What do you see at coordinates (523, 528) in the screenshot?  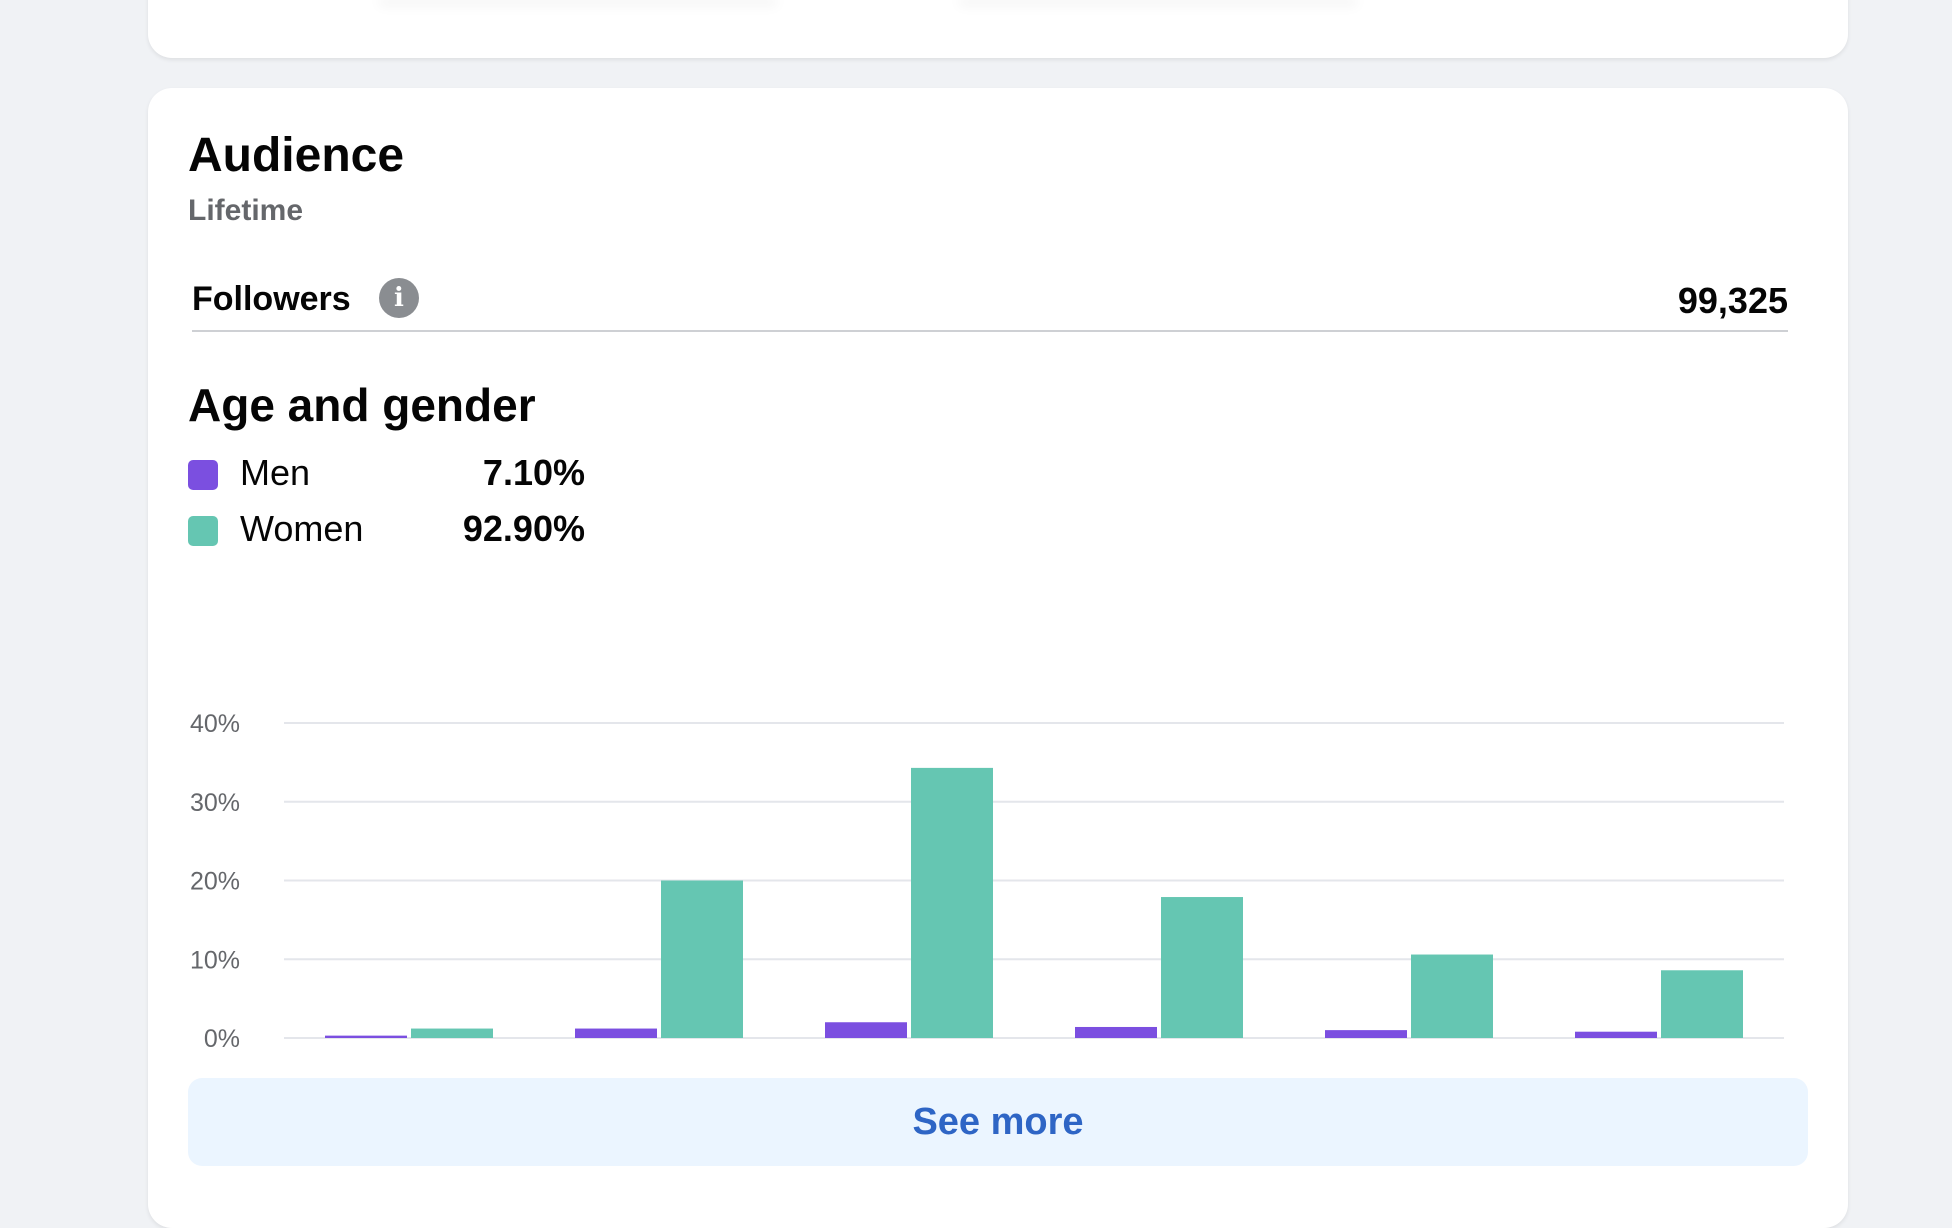 I see `legend-value-women: 92.90%` at bounding box center [523, 528].